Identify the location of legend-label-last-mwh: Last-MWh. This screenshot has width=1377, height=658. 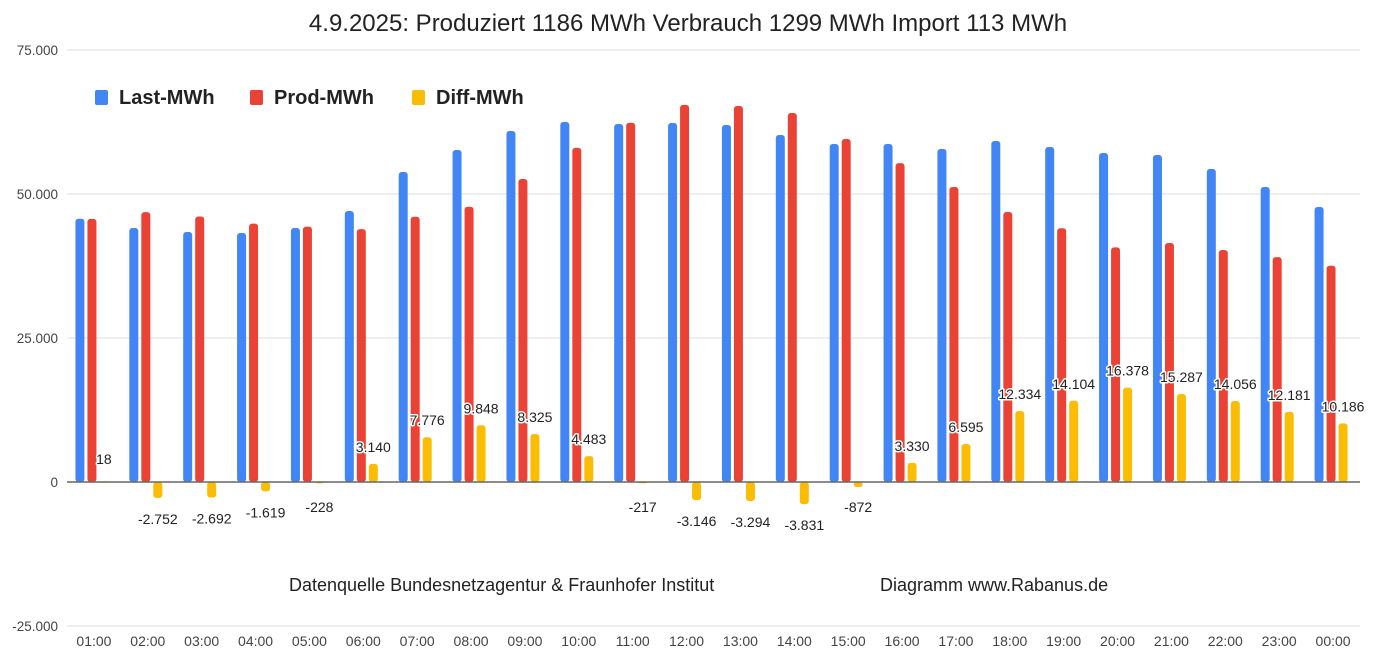
(167, 98).